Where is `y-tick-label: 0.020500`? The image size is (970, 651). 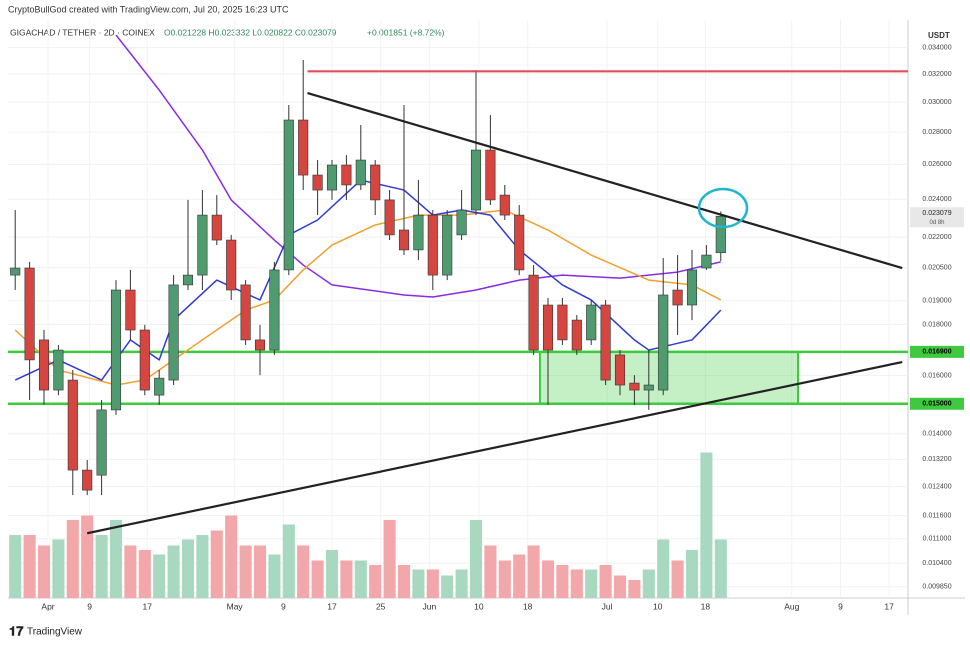 y-tick-label: 0.020500 is located at coordinates (936, 268).